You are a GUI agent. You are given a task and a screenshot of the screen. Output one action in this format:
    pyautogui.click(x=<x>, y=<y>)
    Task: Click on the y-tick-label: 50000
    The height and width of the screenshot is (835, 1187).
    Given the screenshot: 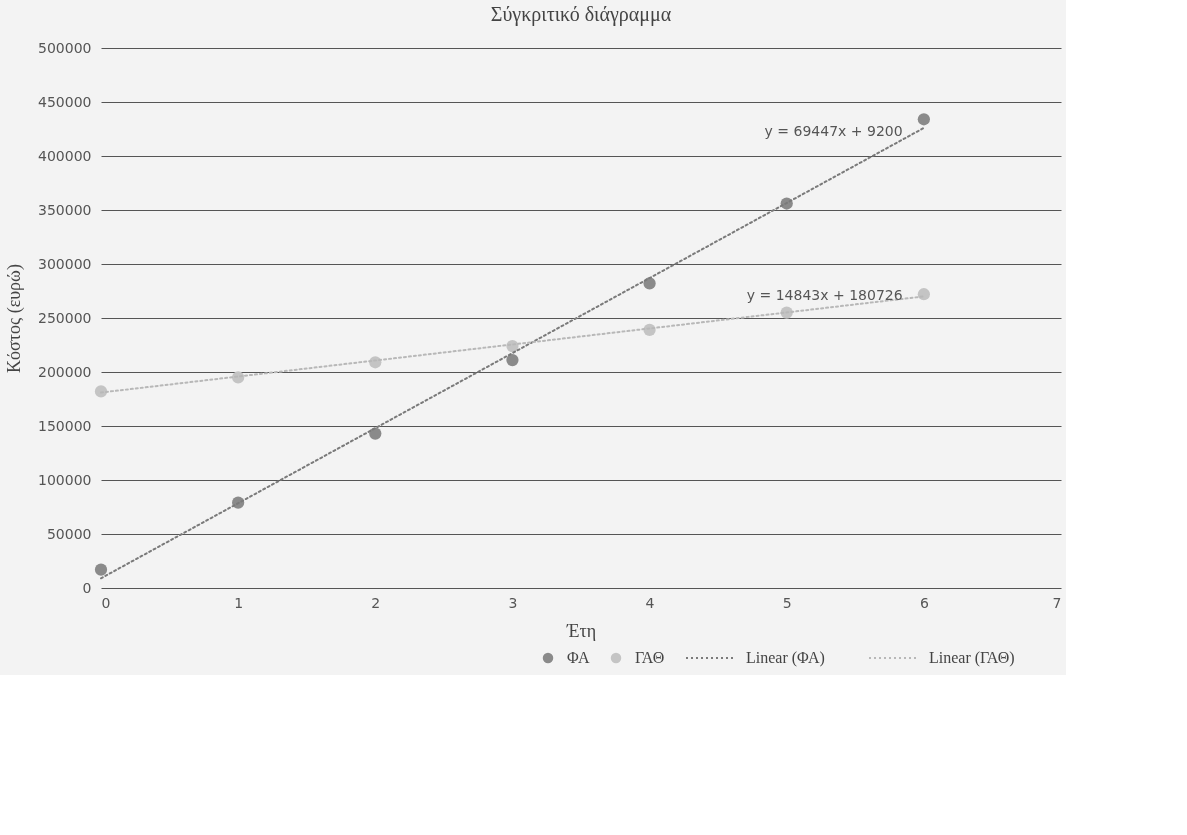 What is the action you would take?
    pyautogui.click(x=69, y=533)
    